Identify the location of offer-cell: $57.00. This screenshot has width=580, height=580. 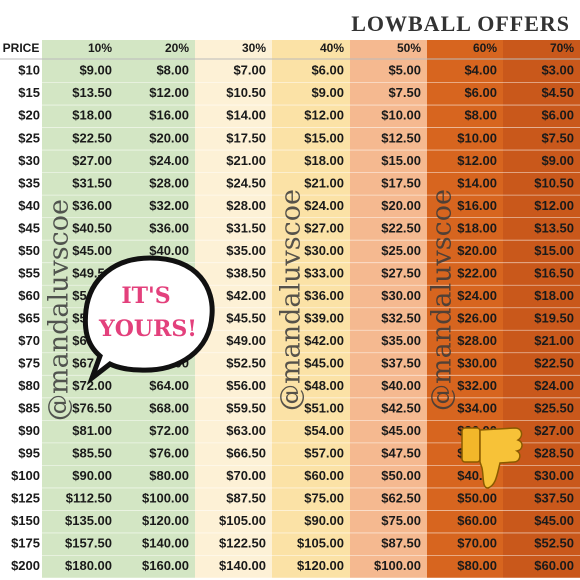
(324, 453).